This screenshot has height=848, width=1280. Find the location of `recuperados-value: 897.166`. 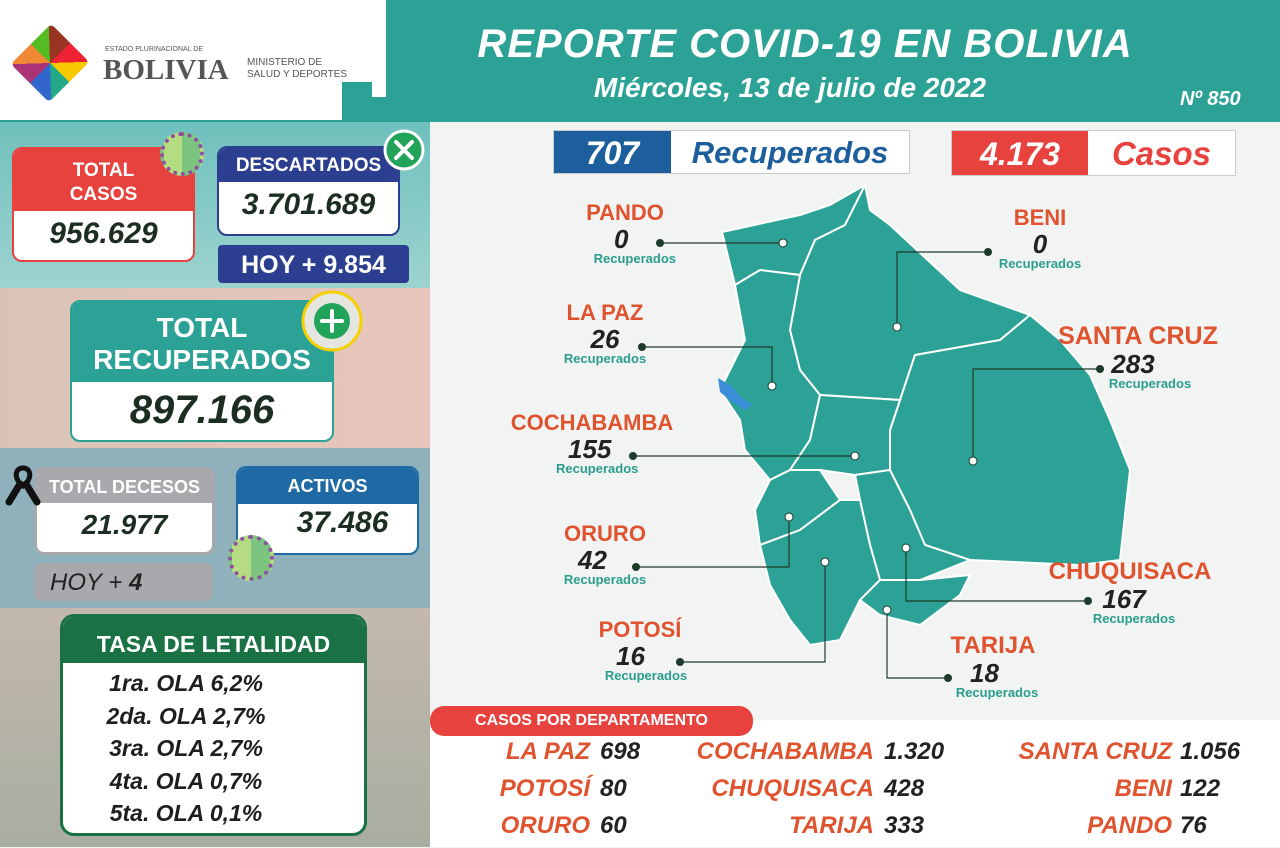

recuperados-value: 897.166 is located at coordinates (202, 410).